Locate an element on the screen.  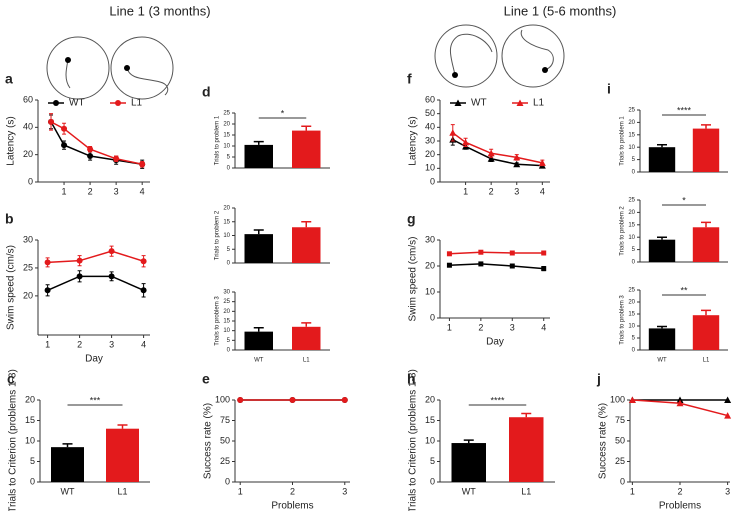
legend-label: L1 is located at coordinates (137, 103).